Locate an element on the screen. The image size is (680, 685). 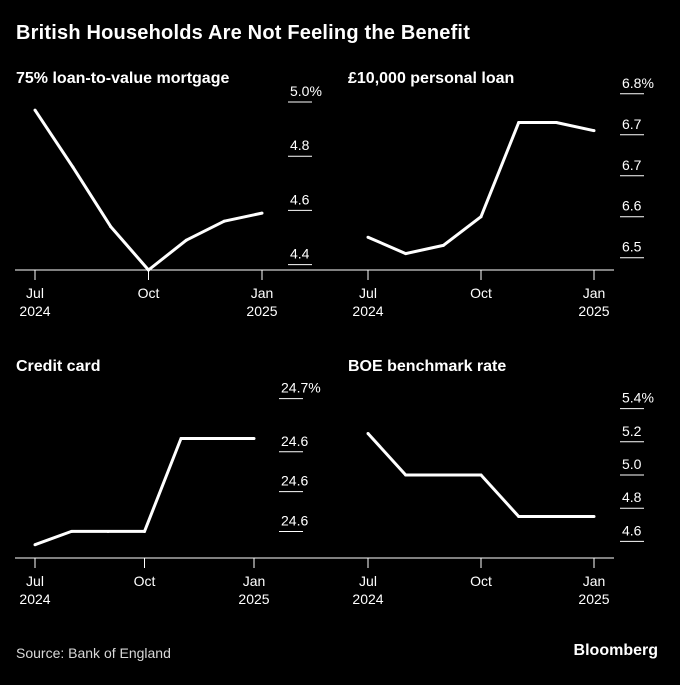
chart-title-credit-card: Credit card is located at coordinates (58, 366).